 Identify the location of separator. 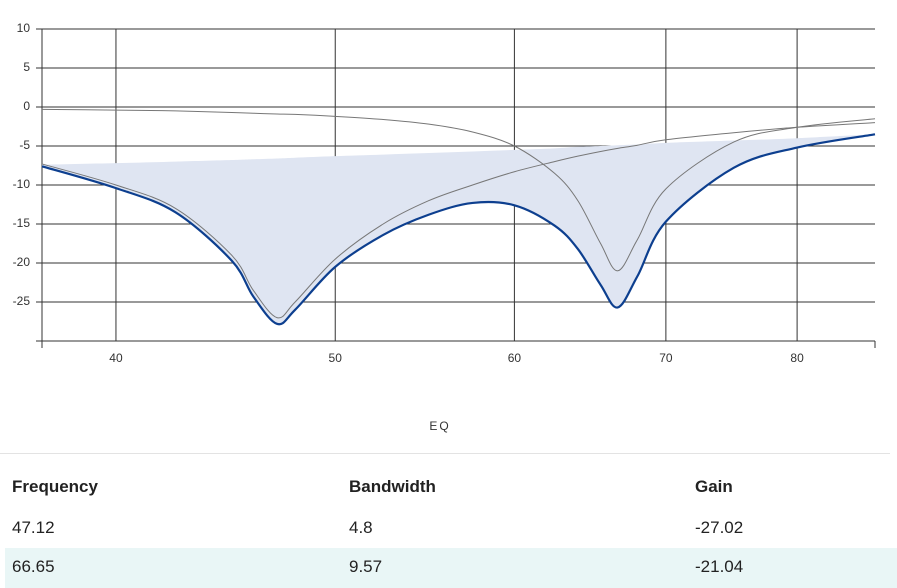
(445, 453).